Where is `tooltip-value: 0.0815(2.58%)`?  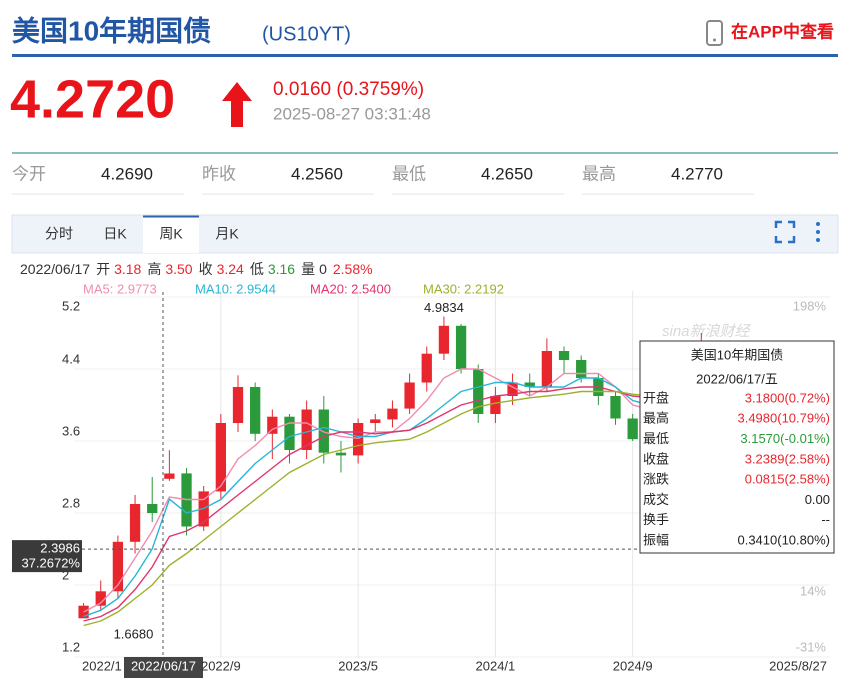
tooltip-value: 0.0815(2.58%) is located at coordinates (787, 479).